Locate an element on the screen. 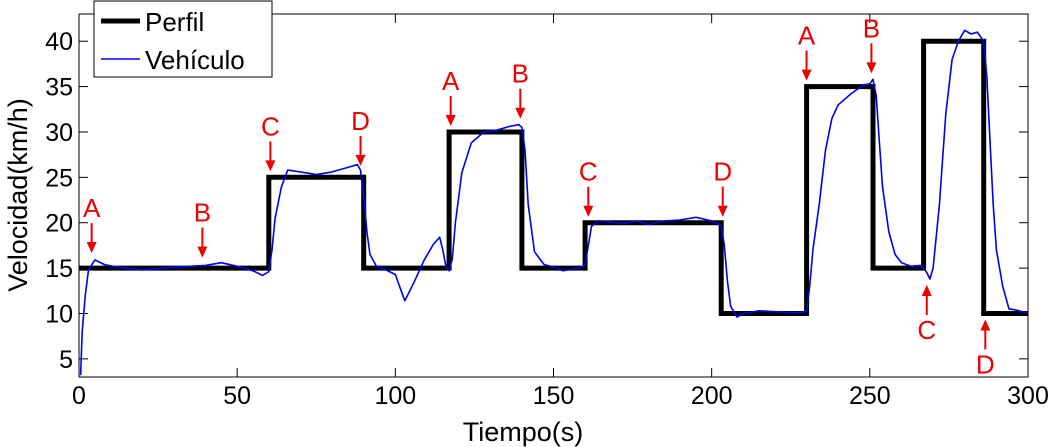 This screenshot has height=447, width=1053. x-tick-label: 50 is located at coordinates (237, 396).